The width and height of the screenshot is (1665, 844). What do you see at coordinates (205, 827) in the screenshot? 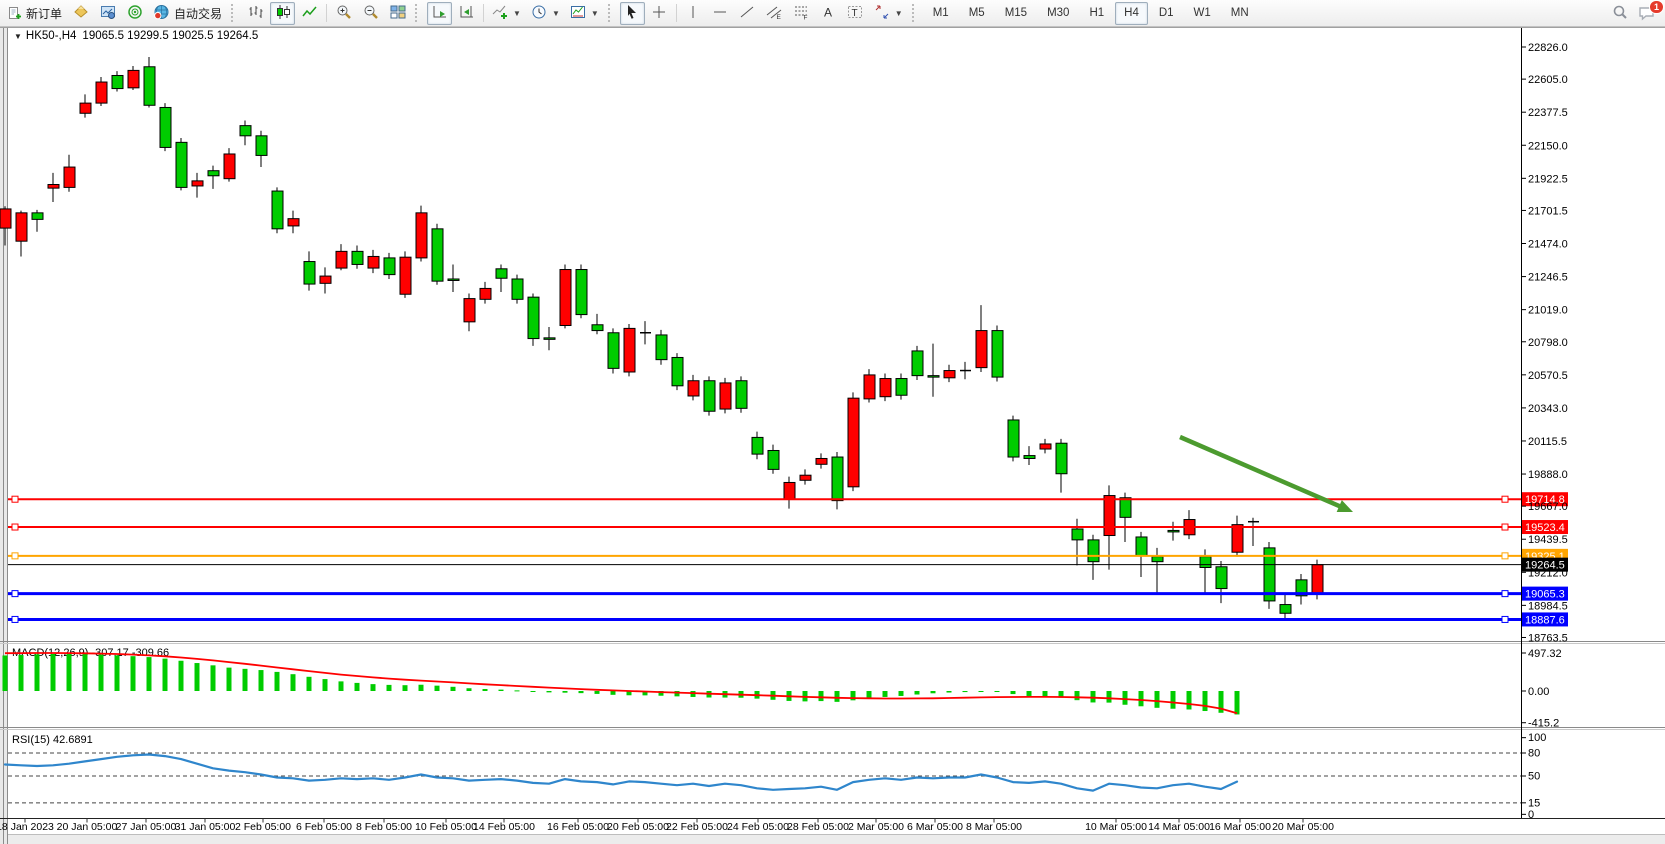
I see `svg-text: 31 Jan 05:00` at bounding box center [205, 827].